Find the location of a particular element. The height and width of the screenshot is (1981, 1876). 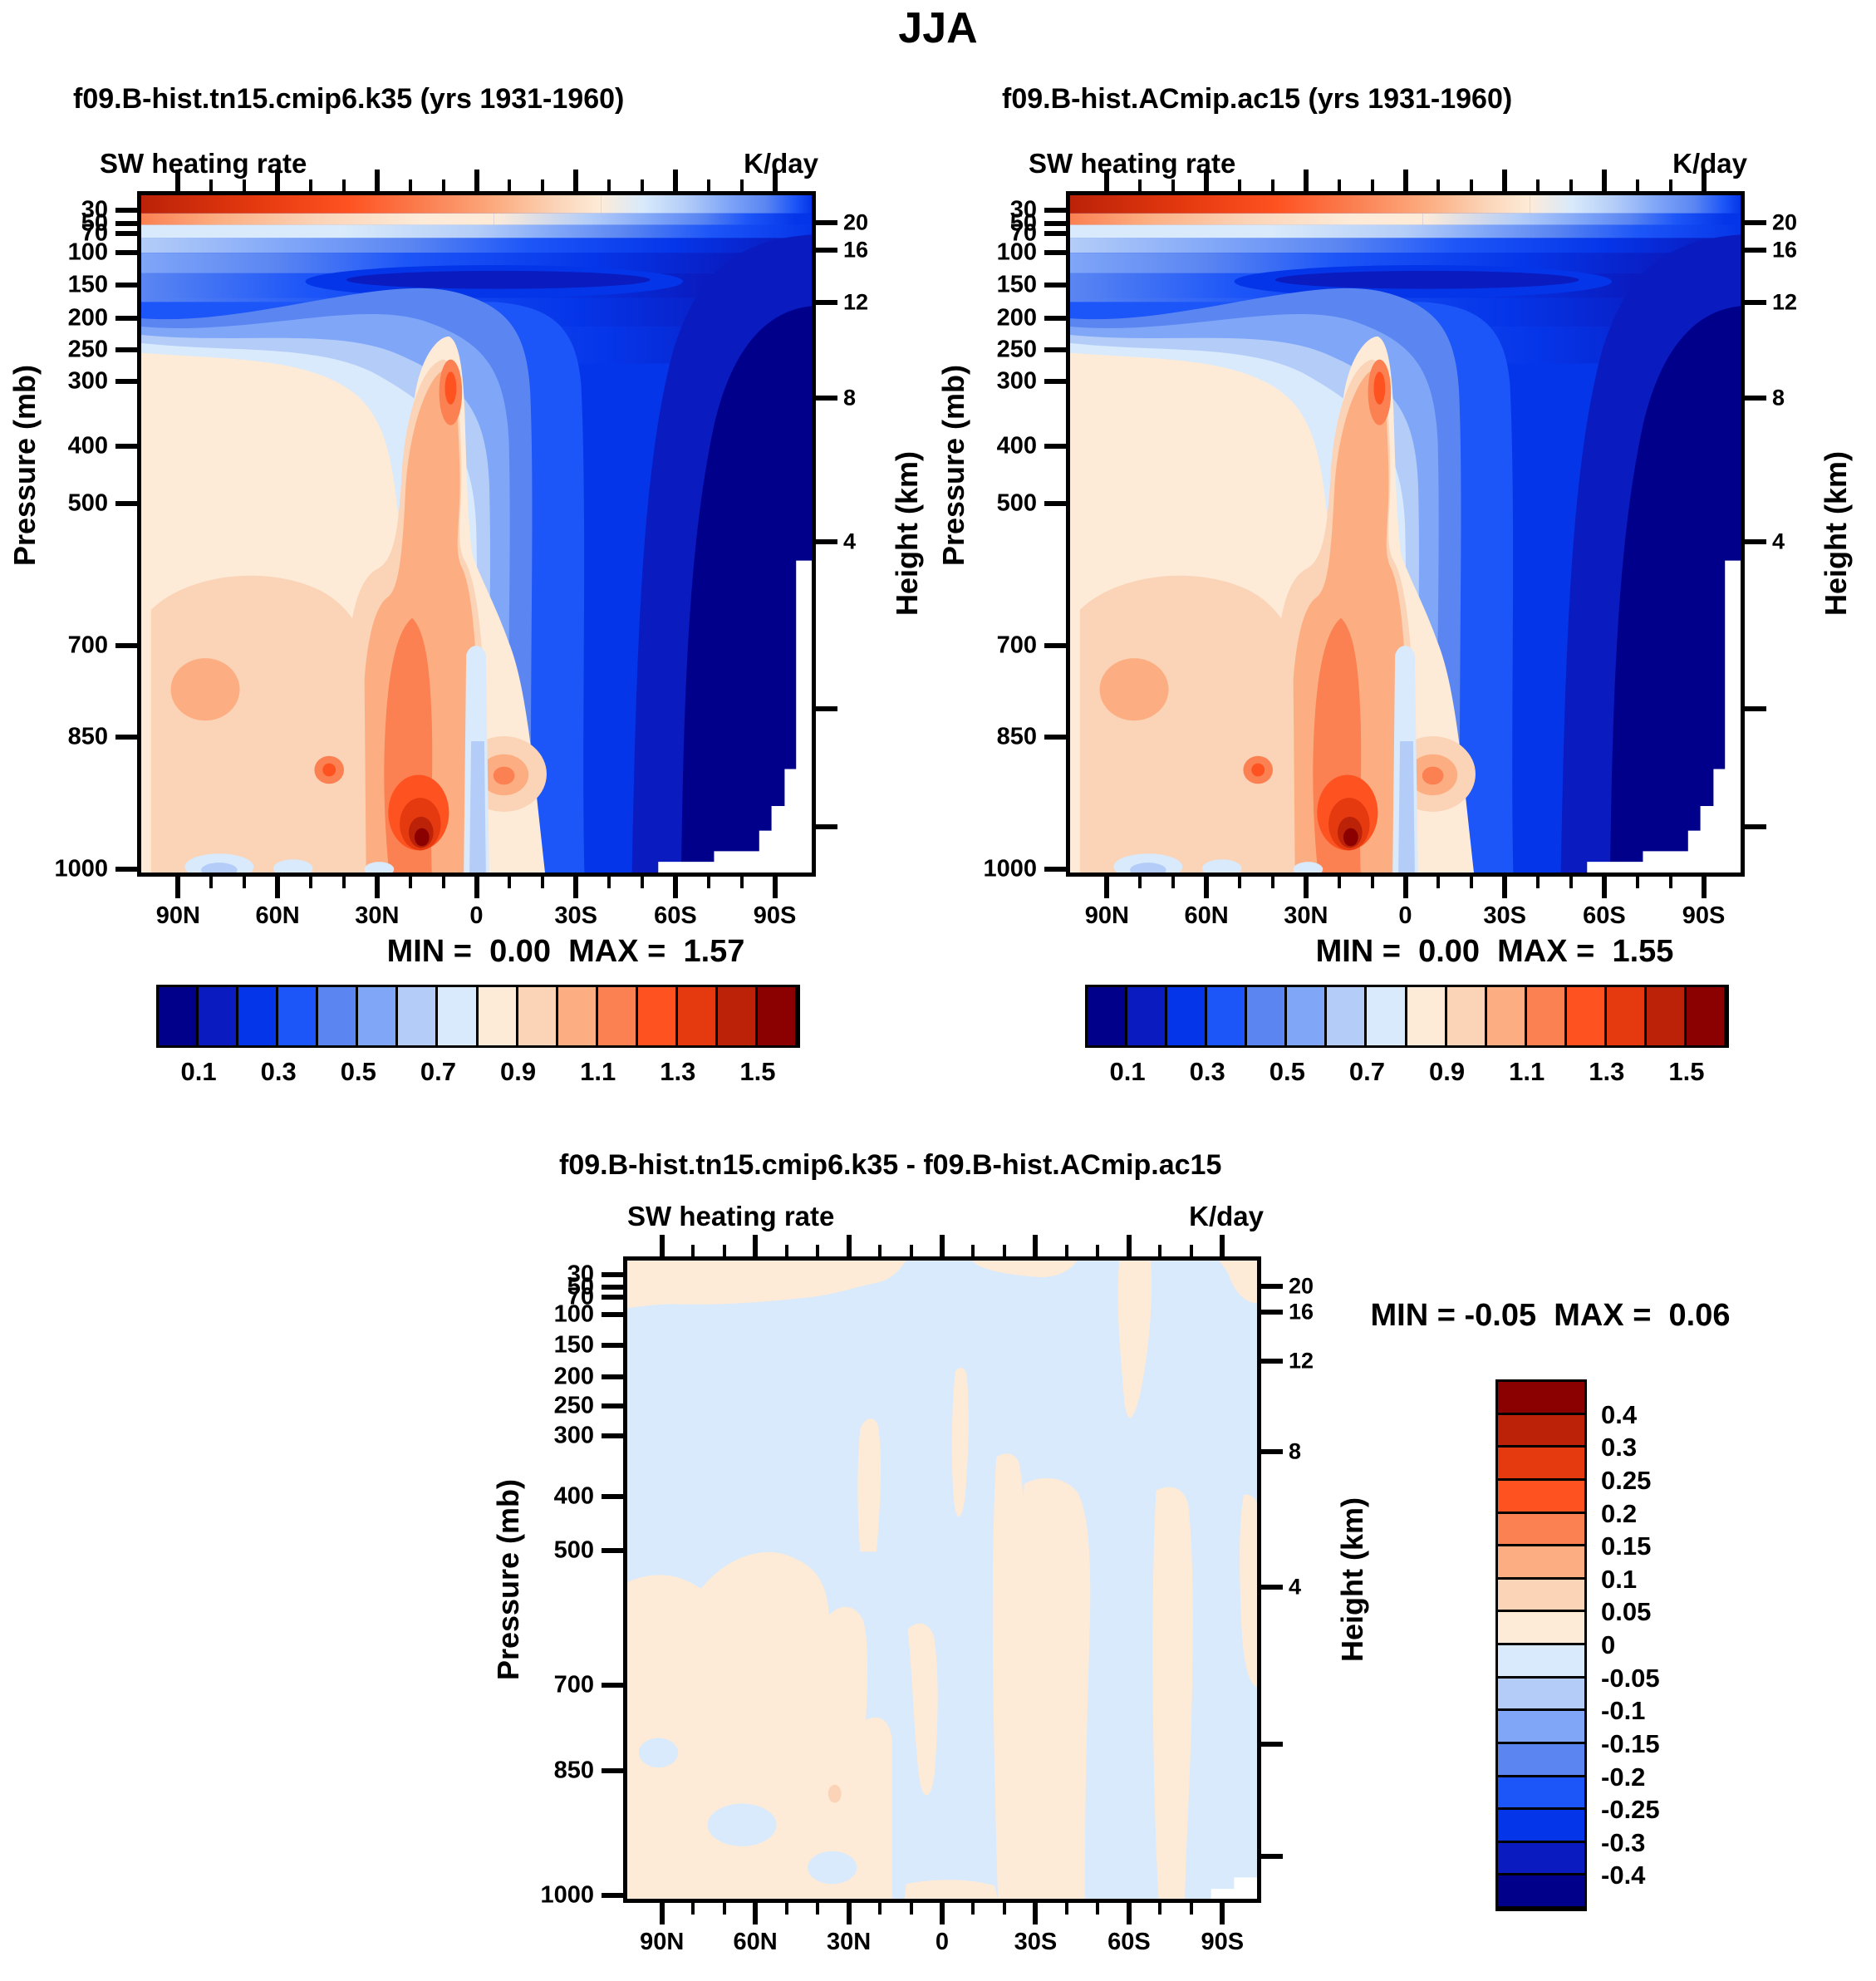

colorbar-tick-label: 0.5 is located at coordinates (1287, 1071).